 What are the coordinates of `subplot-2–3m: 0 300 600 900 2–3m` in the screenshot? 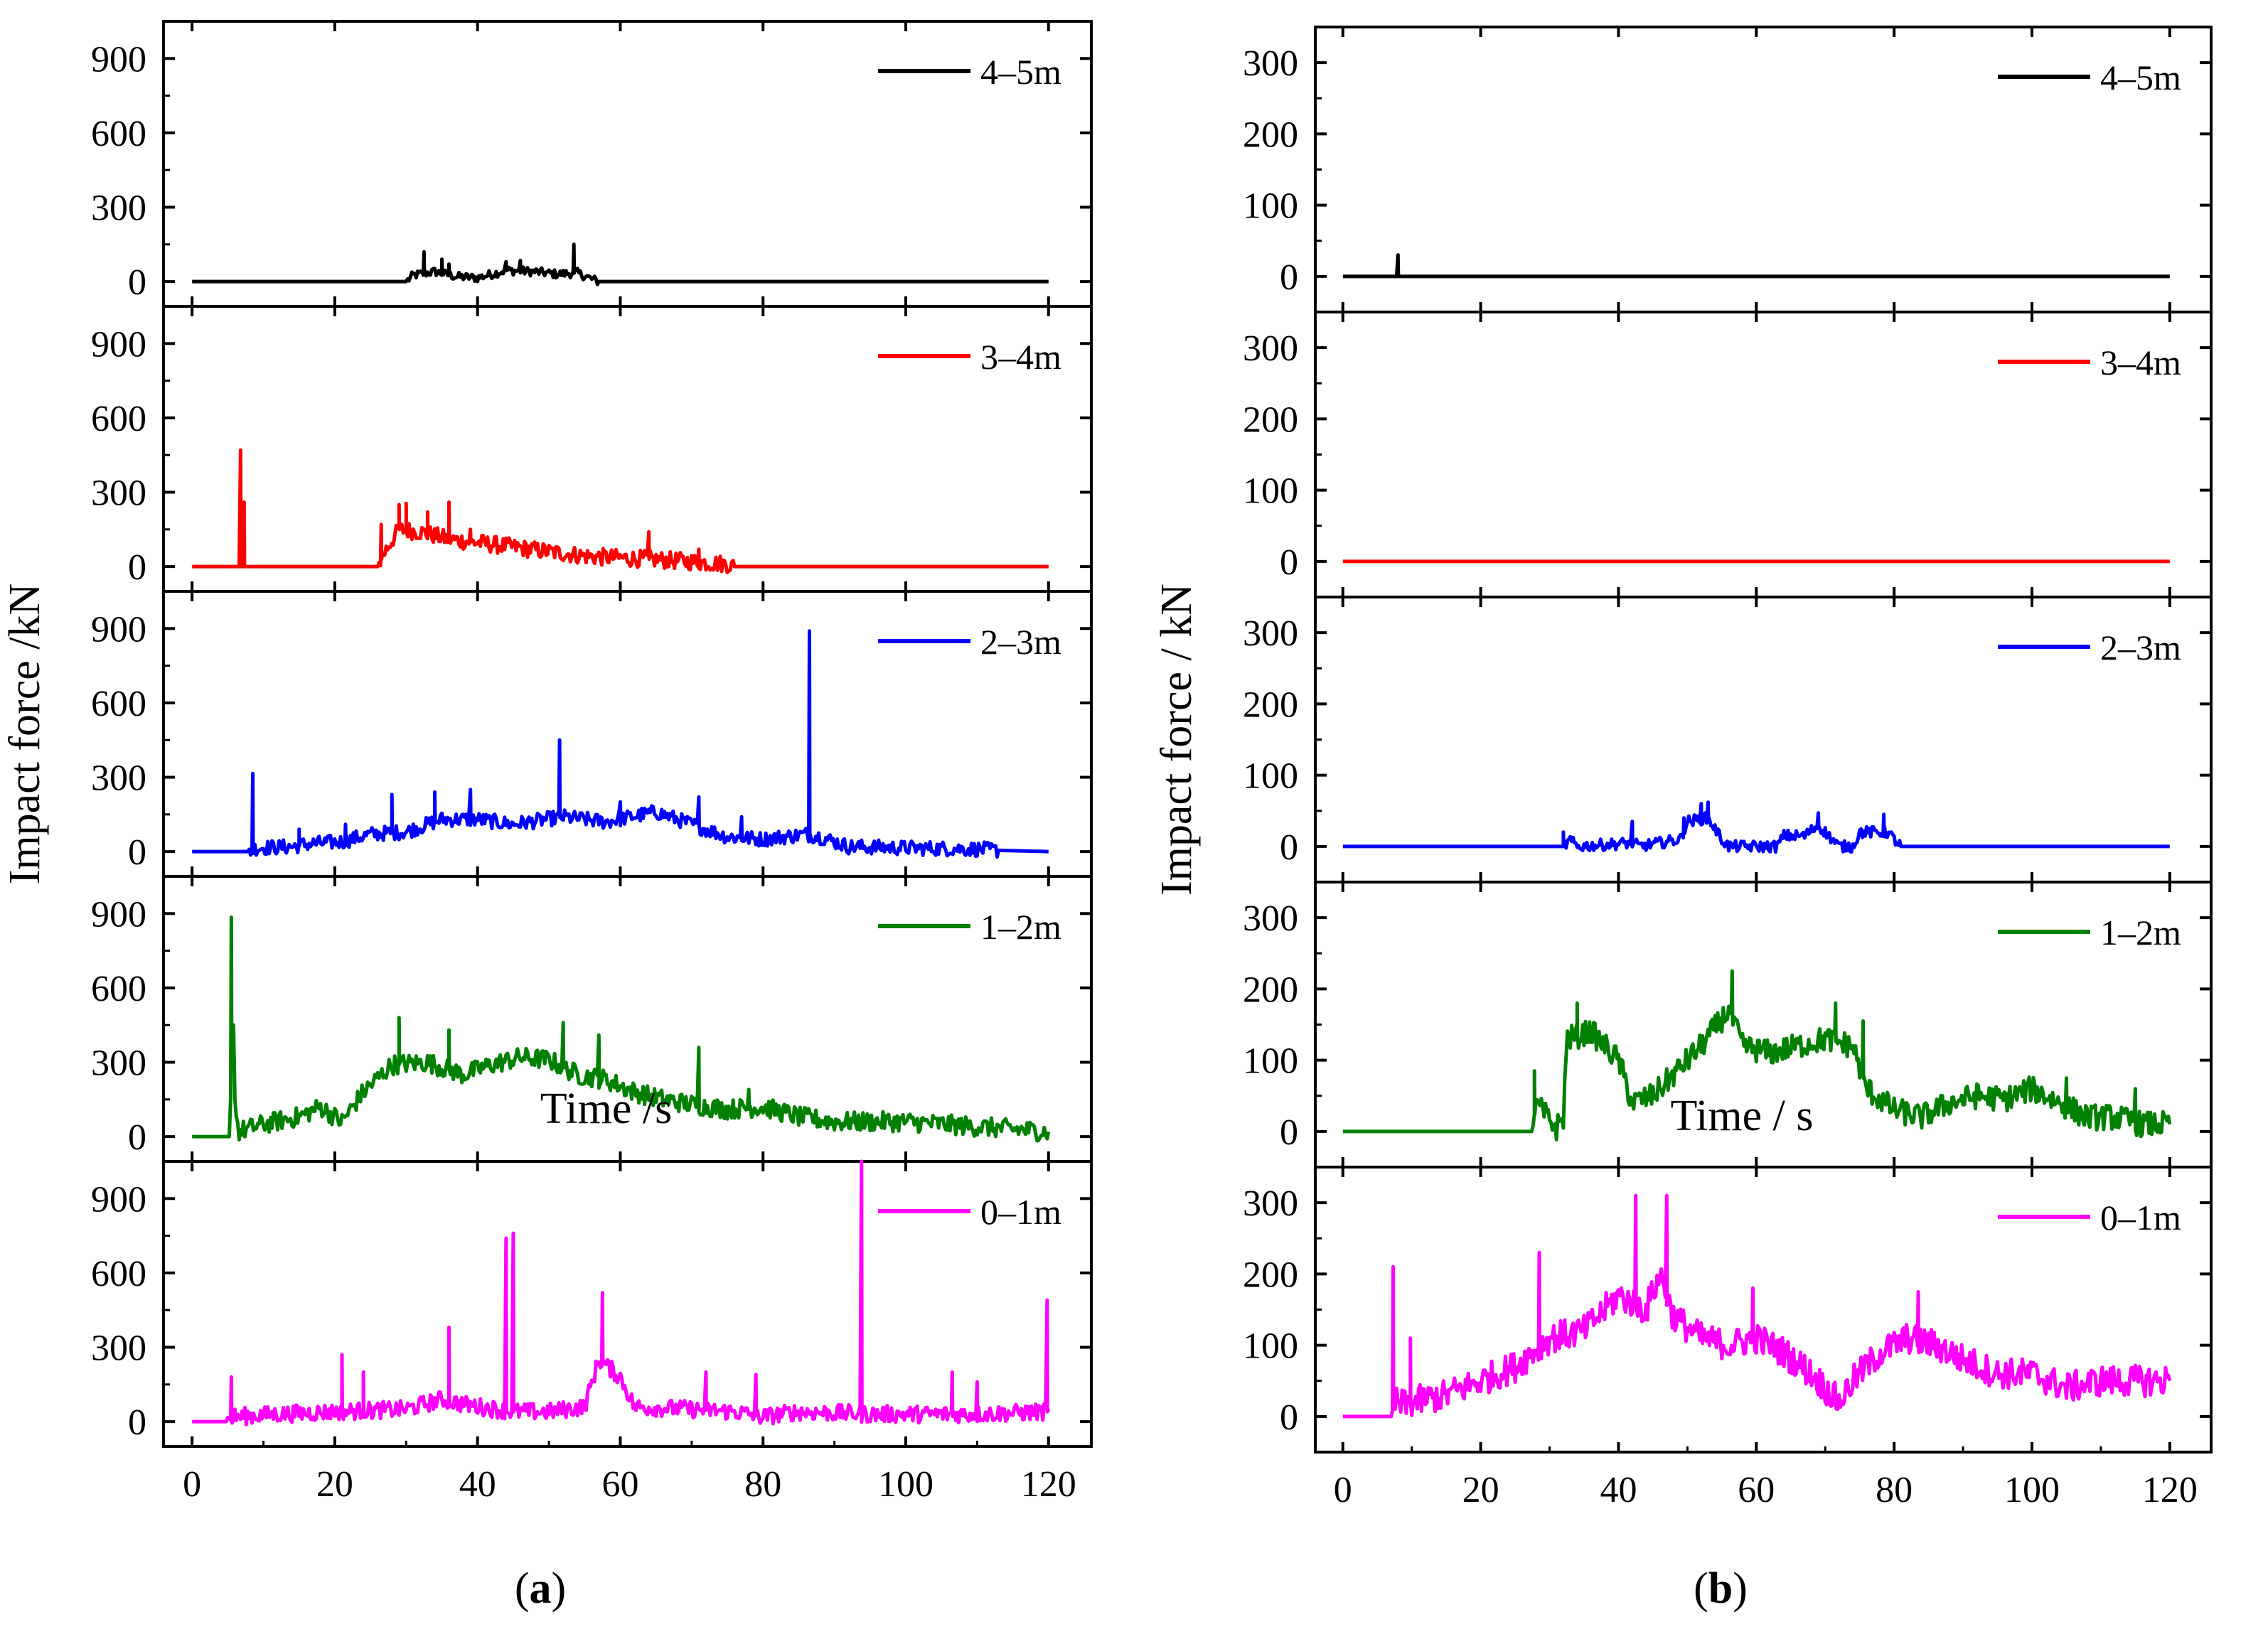 It's located at (592, 734).